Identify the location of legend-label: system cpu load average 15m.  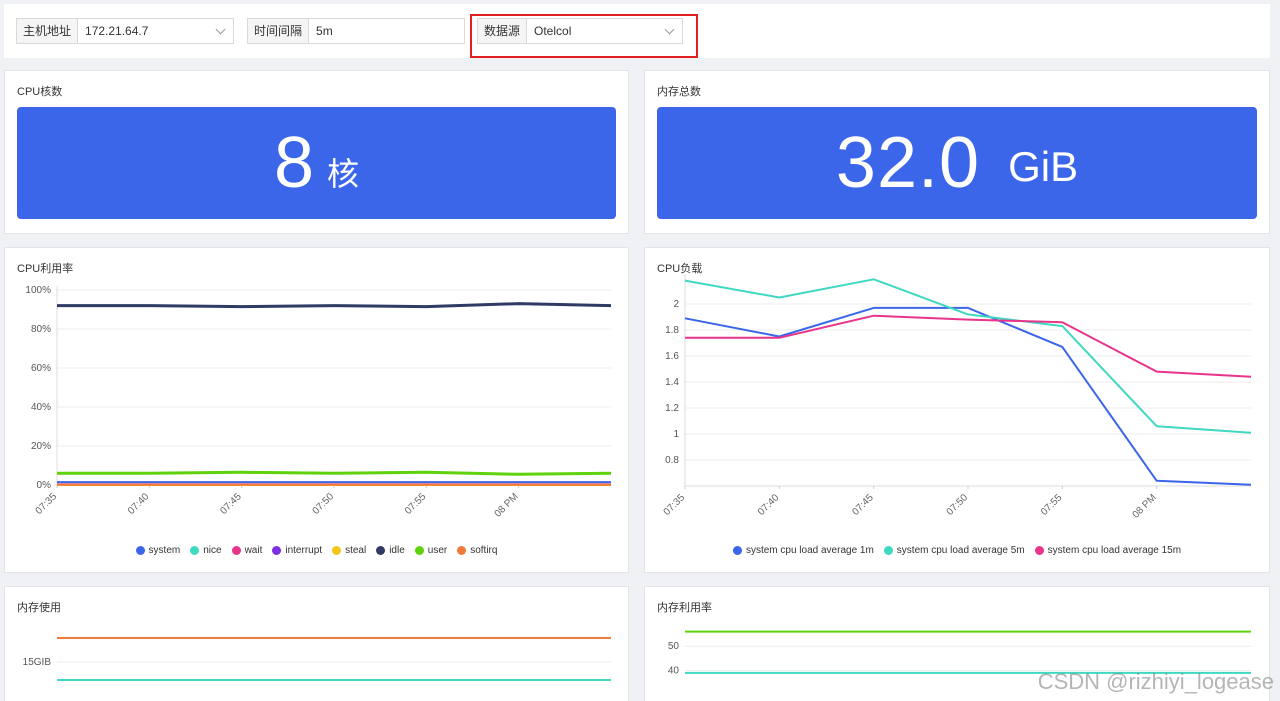
(1114, 550).